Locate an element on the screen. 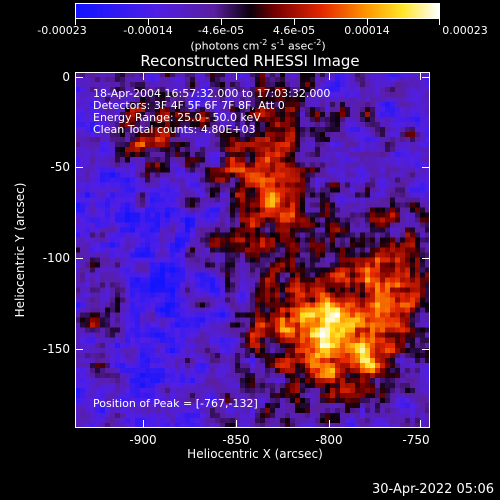  timestamp: 30-Apr-2022 05:06 is located at coordinates (433, 489).